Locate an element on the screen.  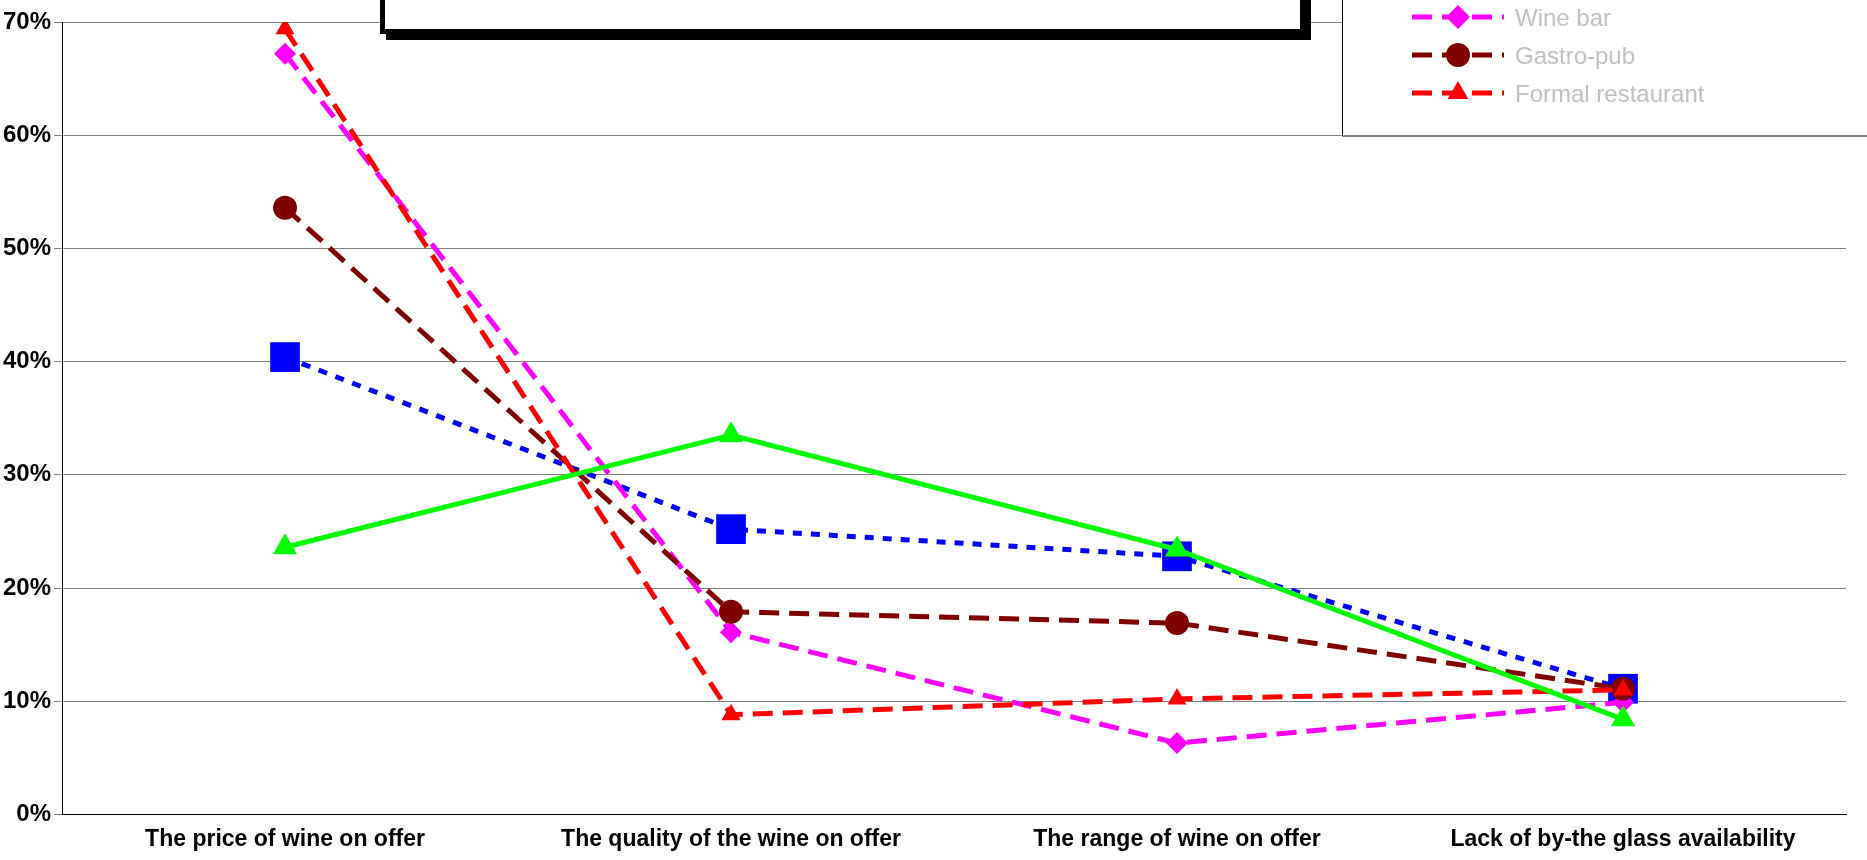
x-tick-label: The range of wine on offer is located at coordinates (1177, 837).